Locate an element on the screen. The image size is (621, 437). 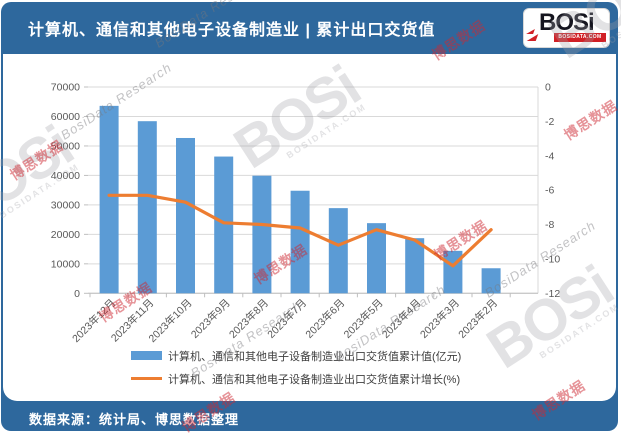
bar-series-swatch-icon is located at coordinates (146, 355).